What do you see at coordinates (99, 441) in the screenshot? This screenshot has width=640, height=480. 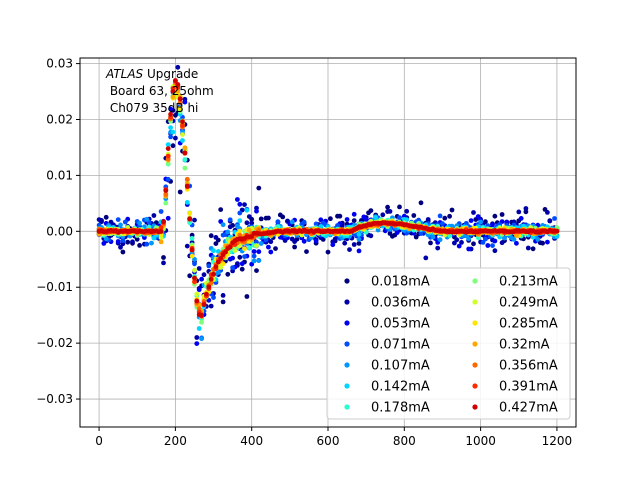 I see `x-tick-label: 0` at bounding box center [99, 441].